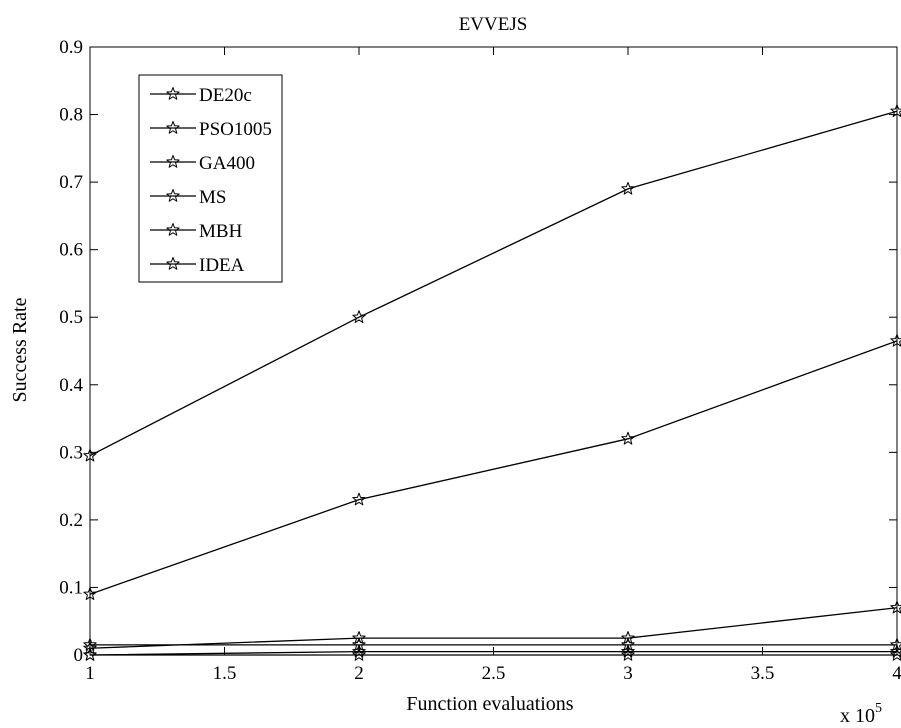 Image resolution: width=901 pixels, height=728 pixels. Describe the element at coordinates (628, 673) in the screenshot. I see `x-tick-label: 3` at that location.